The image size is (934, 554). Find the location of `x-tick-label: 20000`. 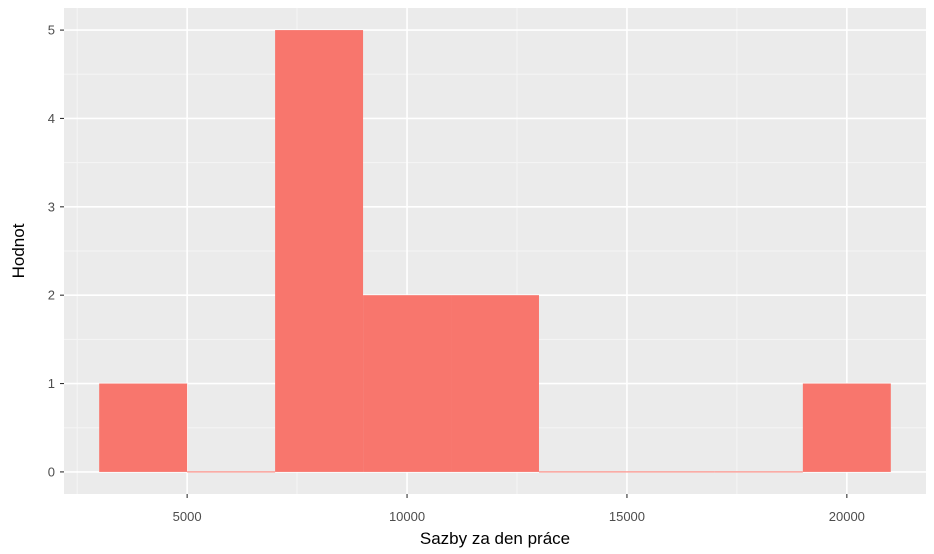

x-tick-label: 20000 is located at coordinates (847, 516).